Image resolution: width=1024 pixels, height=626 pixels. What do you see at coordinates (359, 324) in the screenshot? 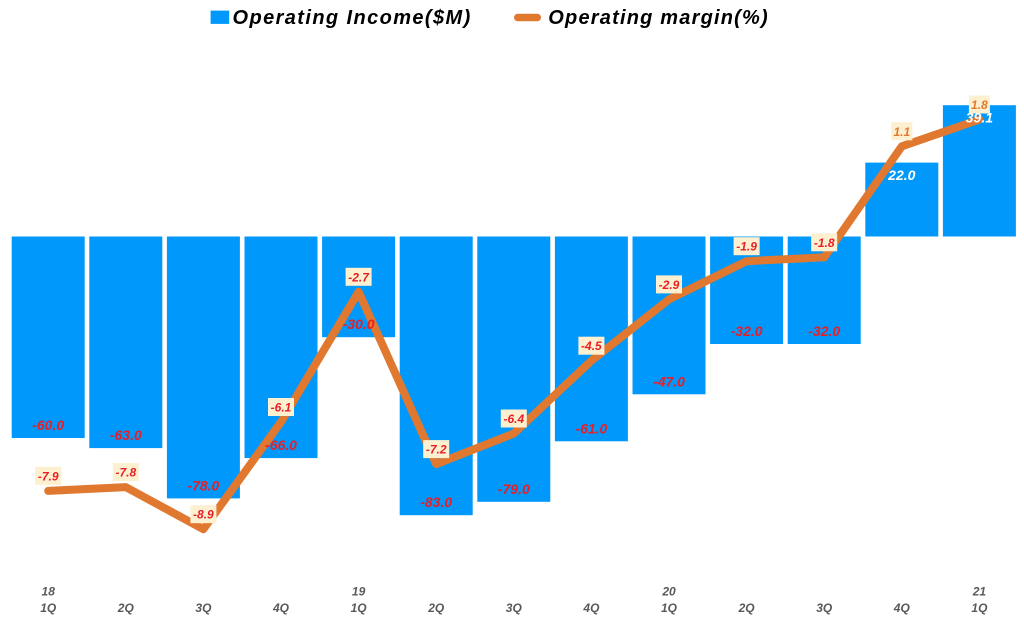
I see `svg-text: -30.0` at bounding box center [359, 324].